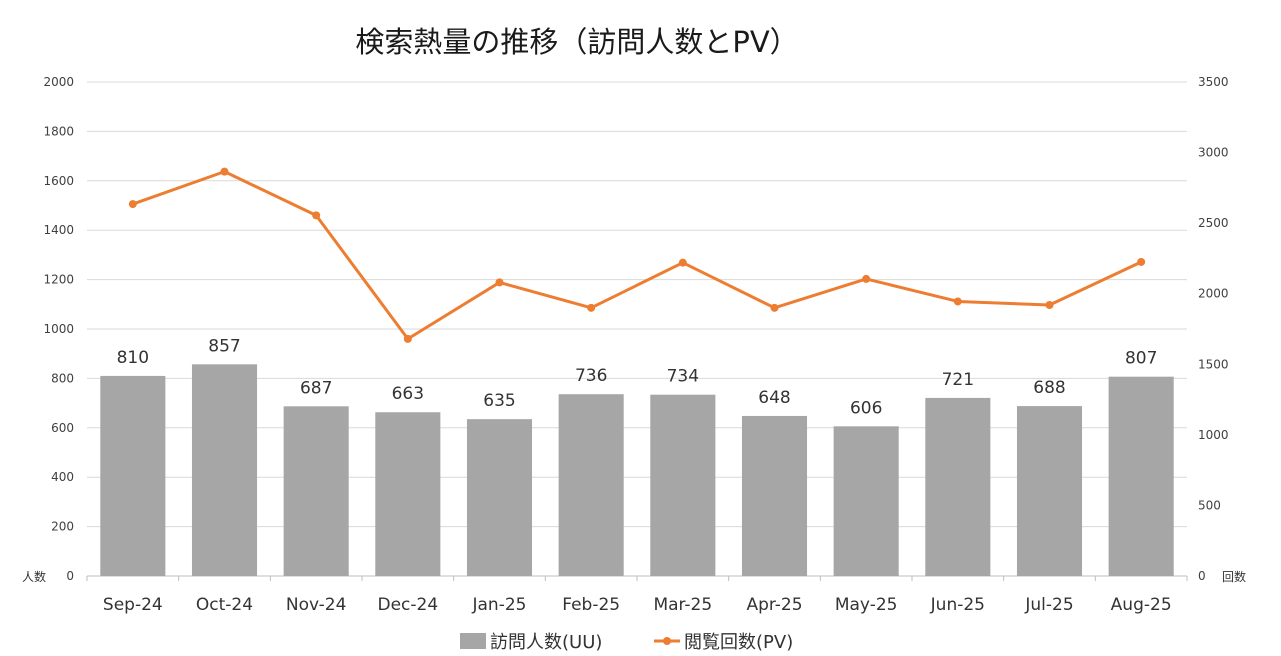 The image size is (1281, 656). Describe the element at coordinates (1141, 605) in the screenshot. I see `x-tick-label: Aug-25` at that location.